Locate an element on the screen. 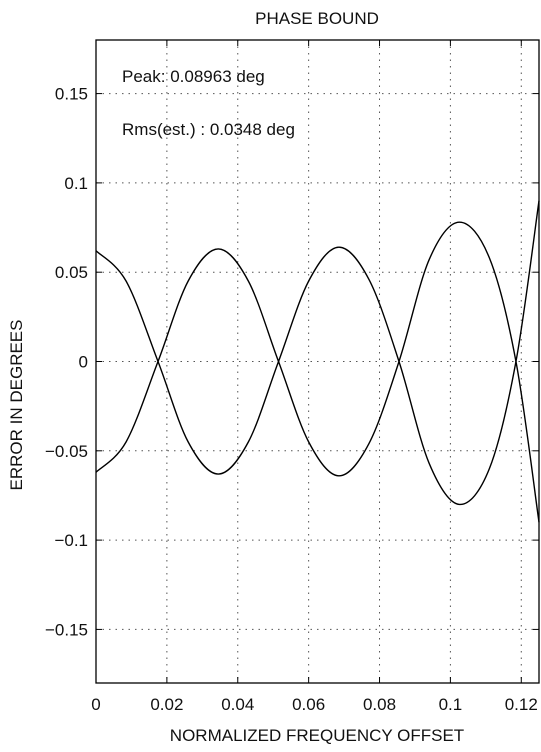 Image resolution: width=541 pixels, height=752 pixels. y-tick-label: 0 is located at coordinates (83, 362).